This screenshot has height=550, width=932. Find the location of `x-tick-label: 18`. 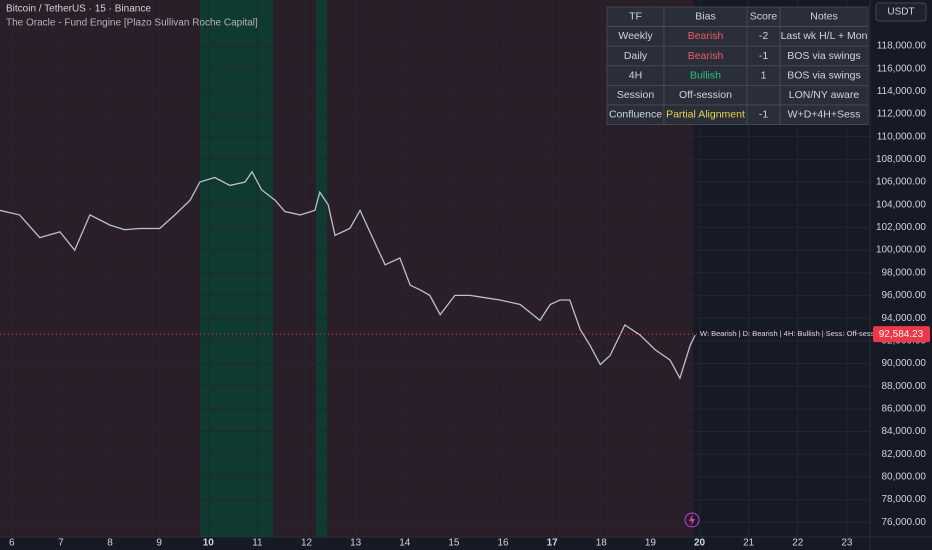

x-tick-label: 18 is located at coordinates (602, 543).